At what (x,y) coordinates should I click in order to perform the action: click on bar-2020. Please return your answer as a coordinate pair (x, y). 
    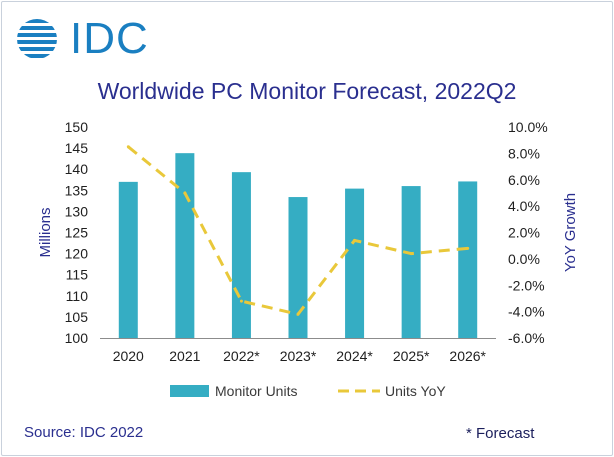
    Looking at the image, I should click on (128, 259).